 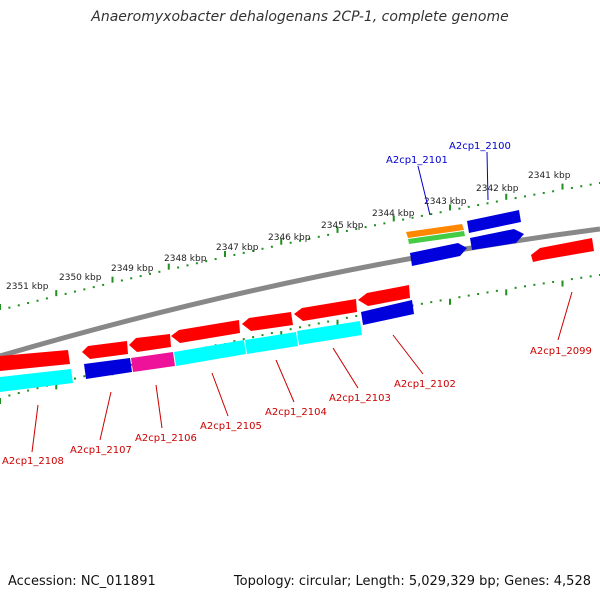 I want to click on label-a2cp1-2101: A2cp1_2101, so click(x=417, y=160).